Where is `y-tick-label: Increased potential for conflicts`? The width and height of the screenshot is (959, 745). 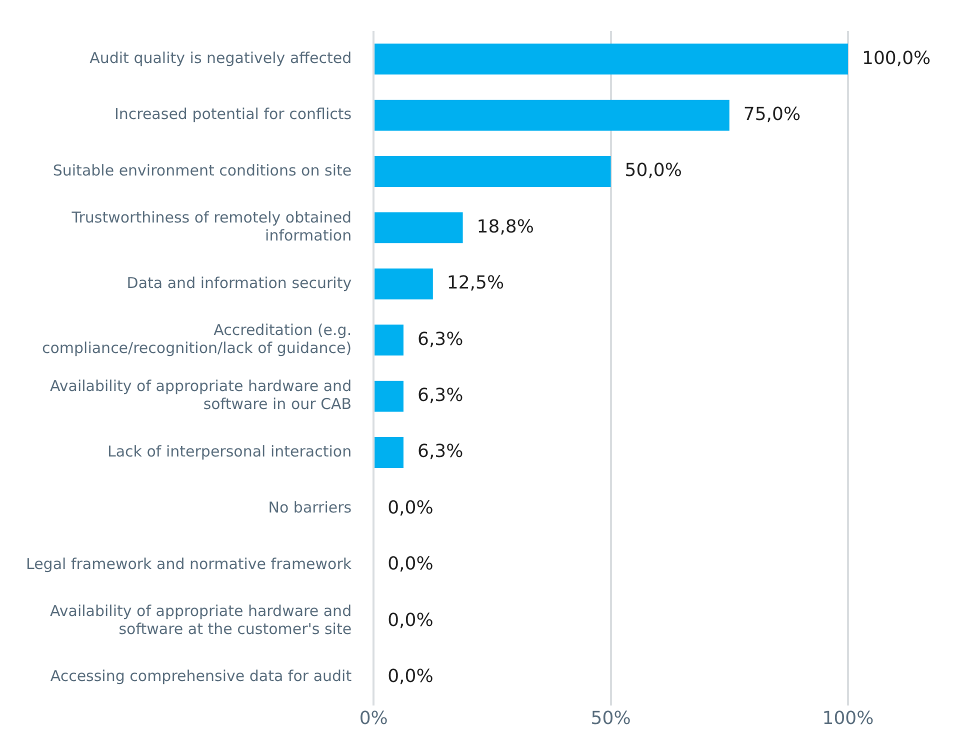 y-tick-label: Increased potential for conflicts is located at coordinates (233, 114).